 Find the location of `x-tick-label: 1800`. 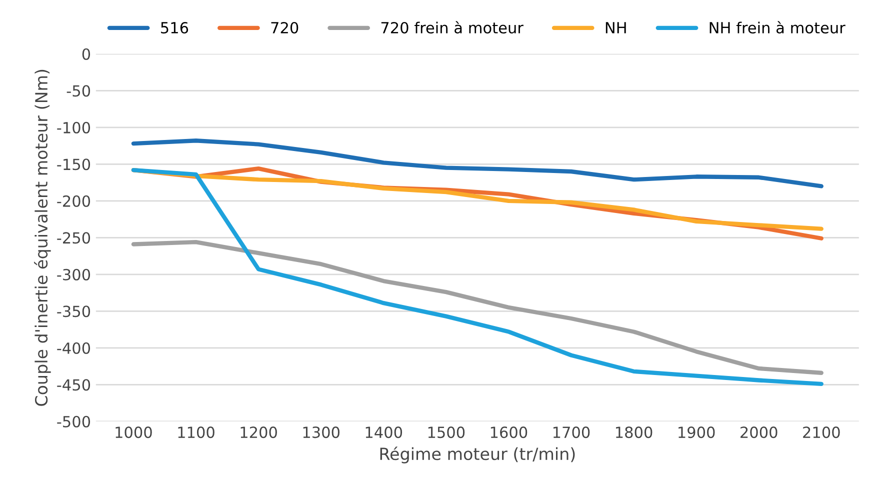

x-tick-label: 1800 is located at coordinates (634, 432).